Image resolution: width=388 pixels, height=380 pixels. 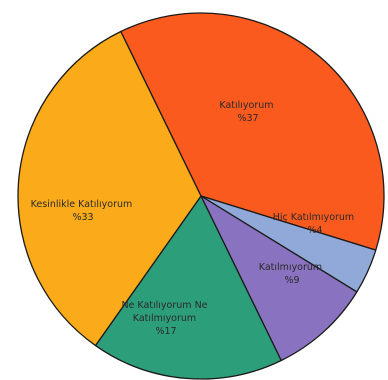 What do you see at coordinates (247, 112) in the screenshot?
I see `slice-label-katiliyorum: Katılıyorum %37` at bounding box center [247, 112].